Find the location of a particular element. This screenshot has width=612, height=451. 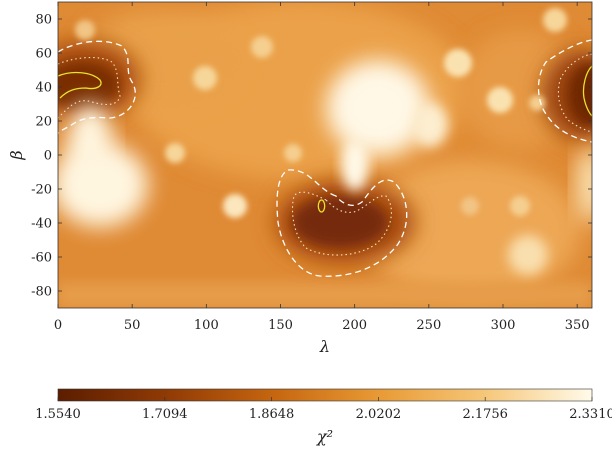

y-tick-label: 60 is located at coordinates (43, 54).